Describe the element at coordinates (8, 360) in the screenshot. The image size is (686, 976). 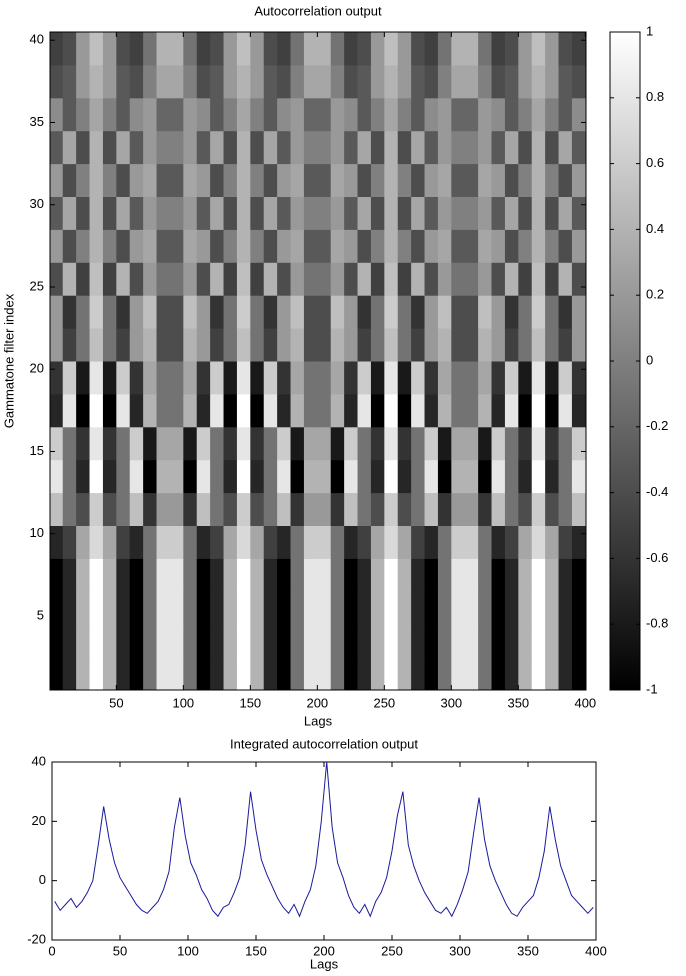
I see `y-axis-label: Gammatone filter index` at that location.